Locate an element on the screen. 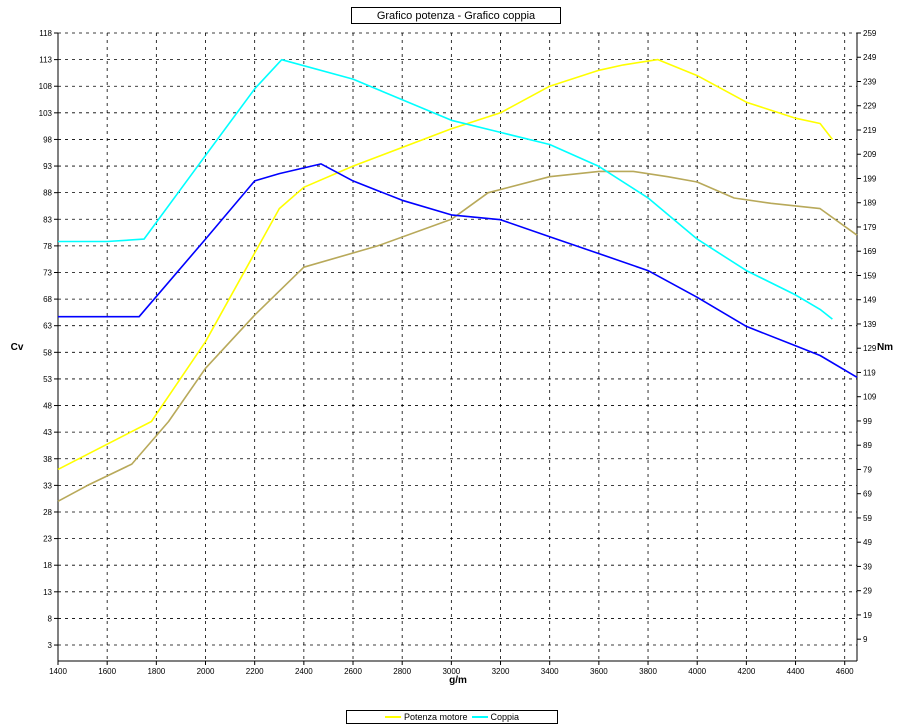 This screenshot has height=726, width=905. y-left-tick-label: 33 is located at coordinates (47, 485).